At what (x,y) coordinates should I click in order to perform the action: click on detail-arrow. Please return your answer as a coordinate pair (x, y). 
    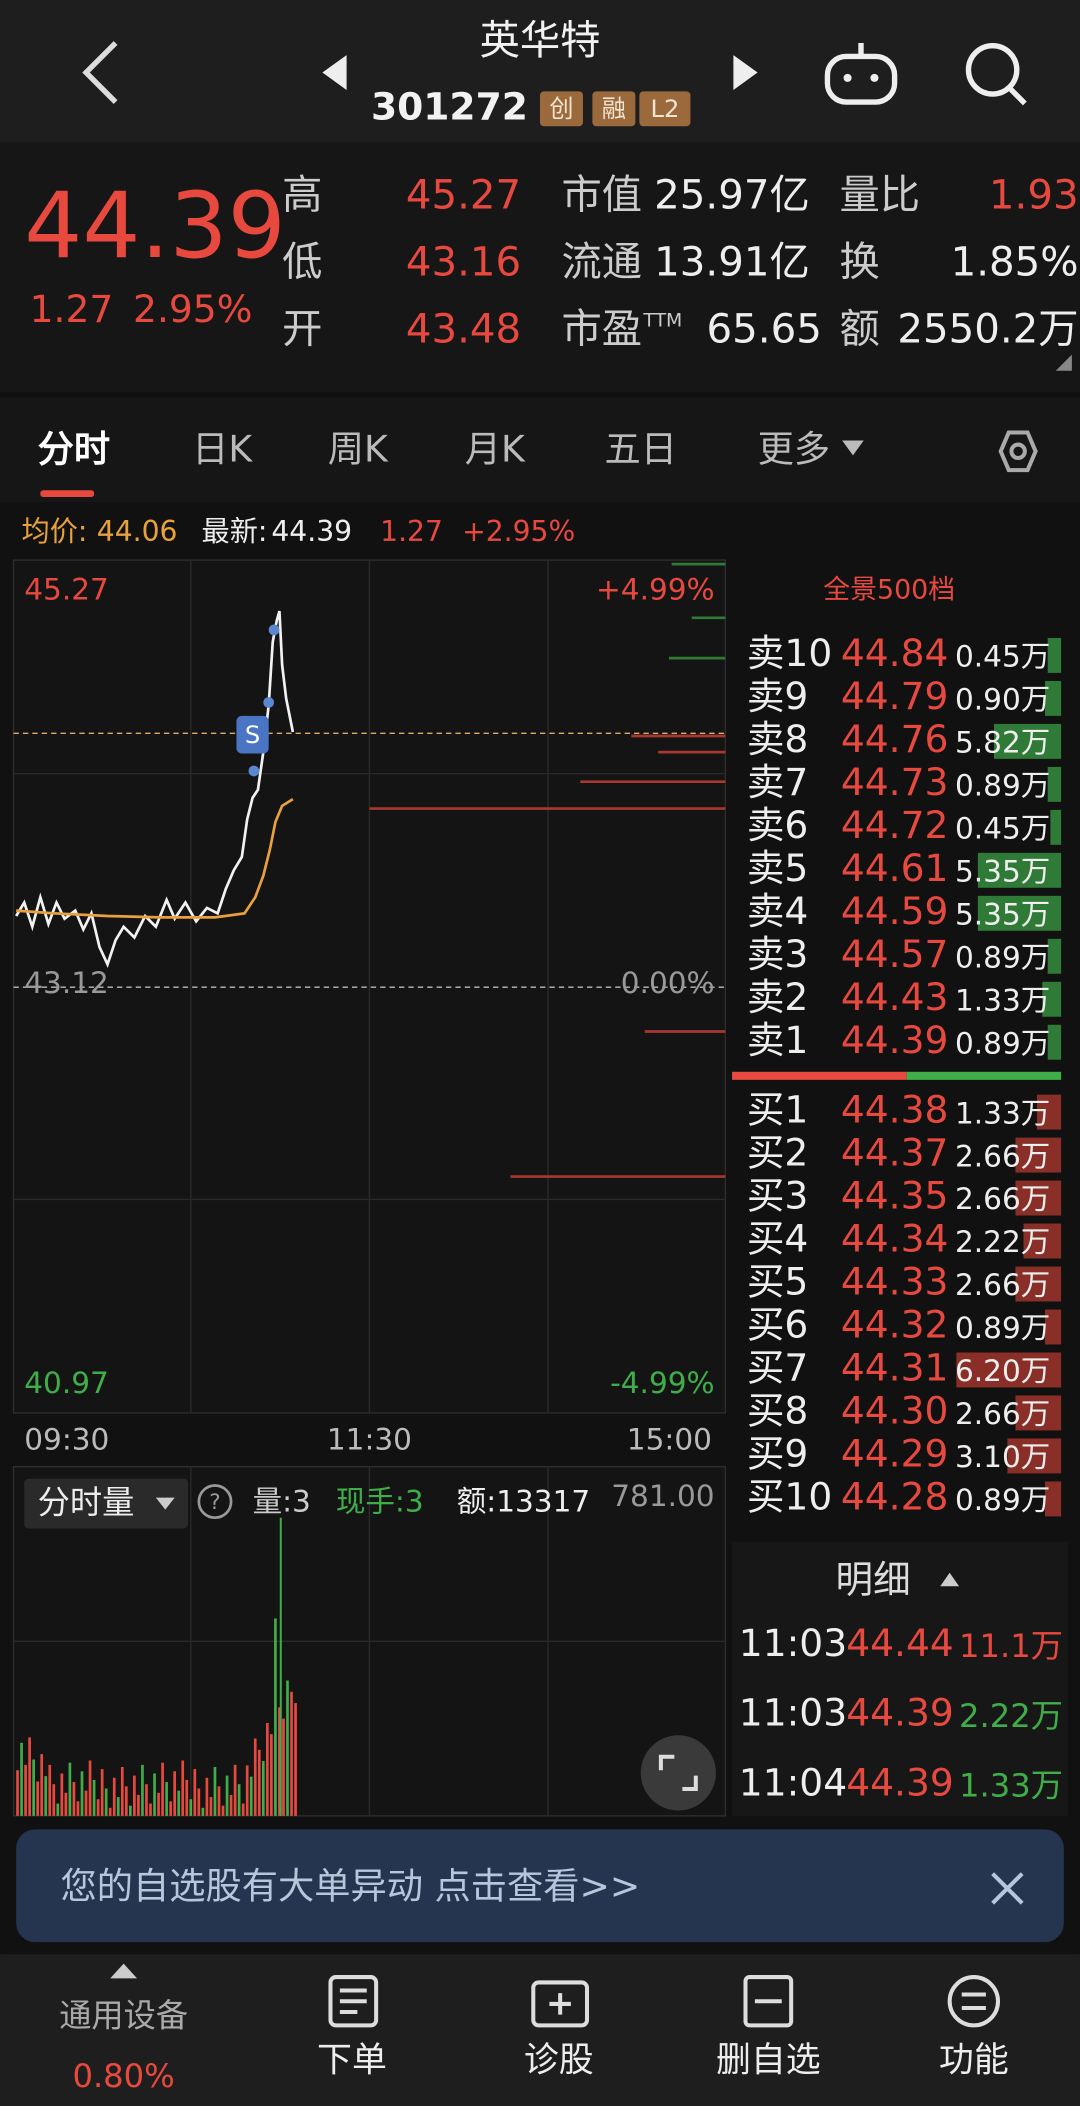
    Looking at the image, I should click on (950, 1579).